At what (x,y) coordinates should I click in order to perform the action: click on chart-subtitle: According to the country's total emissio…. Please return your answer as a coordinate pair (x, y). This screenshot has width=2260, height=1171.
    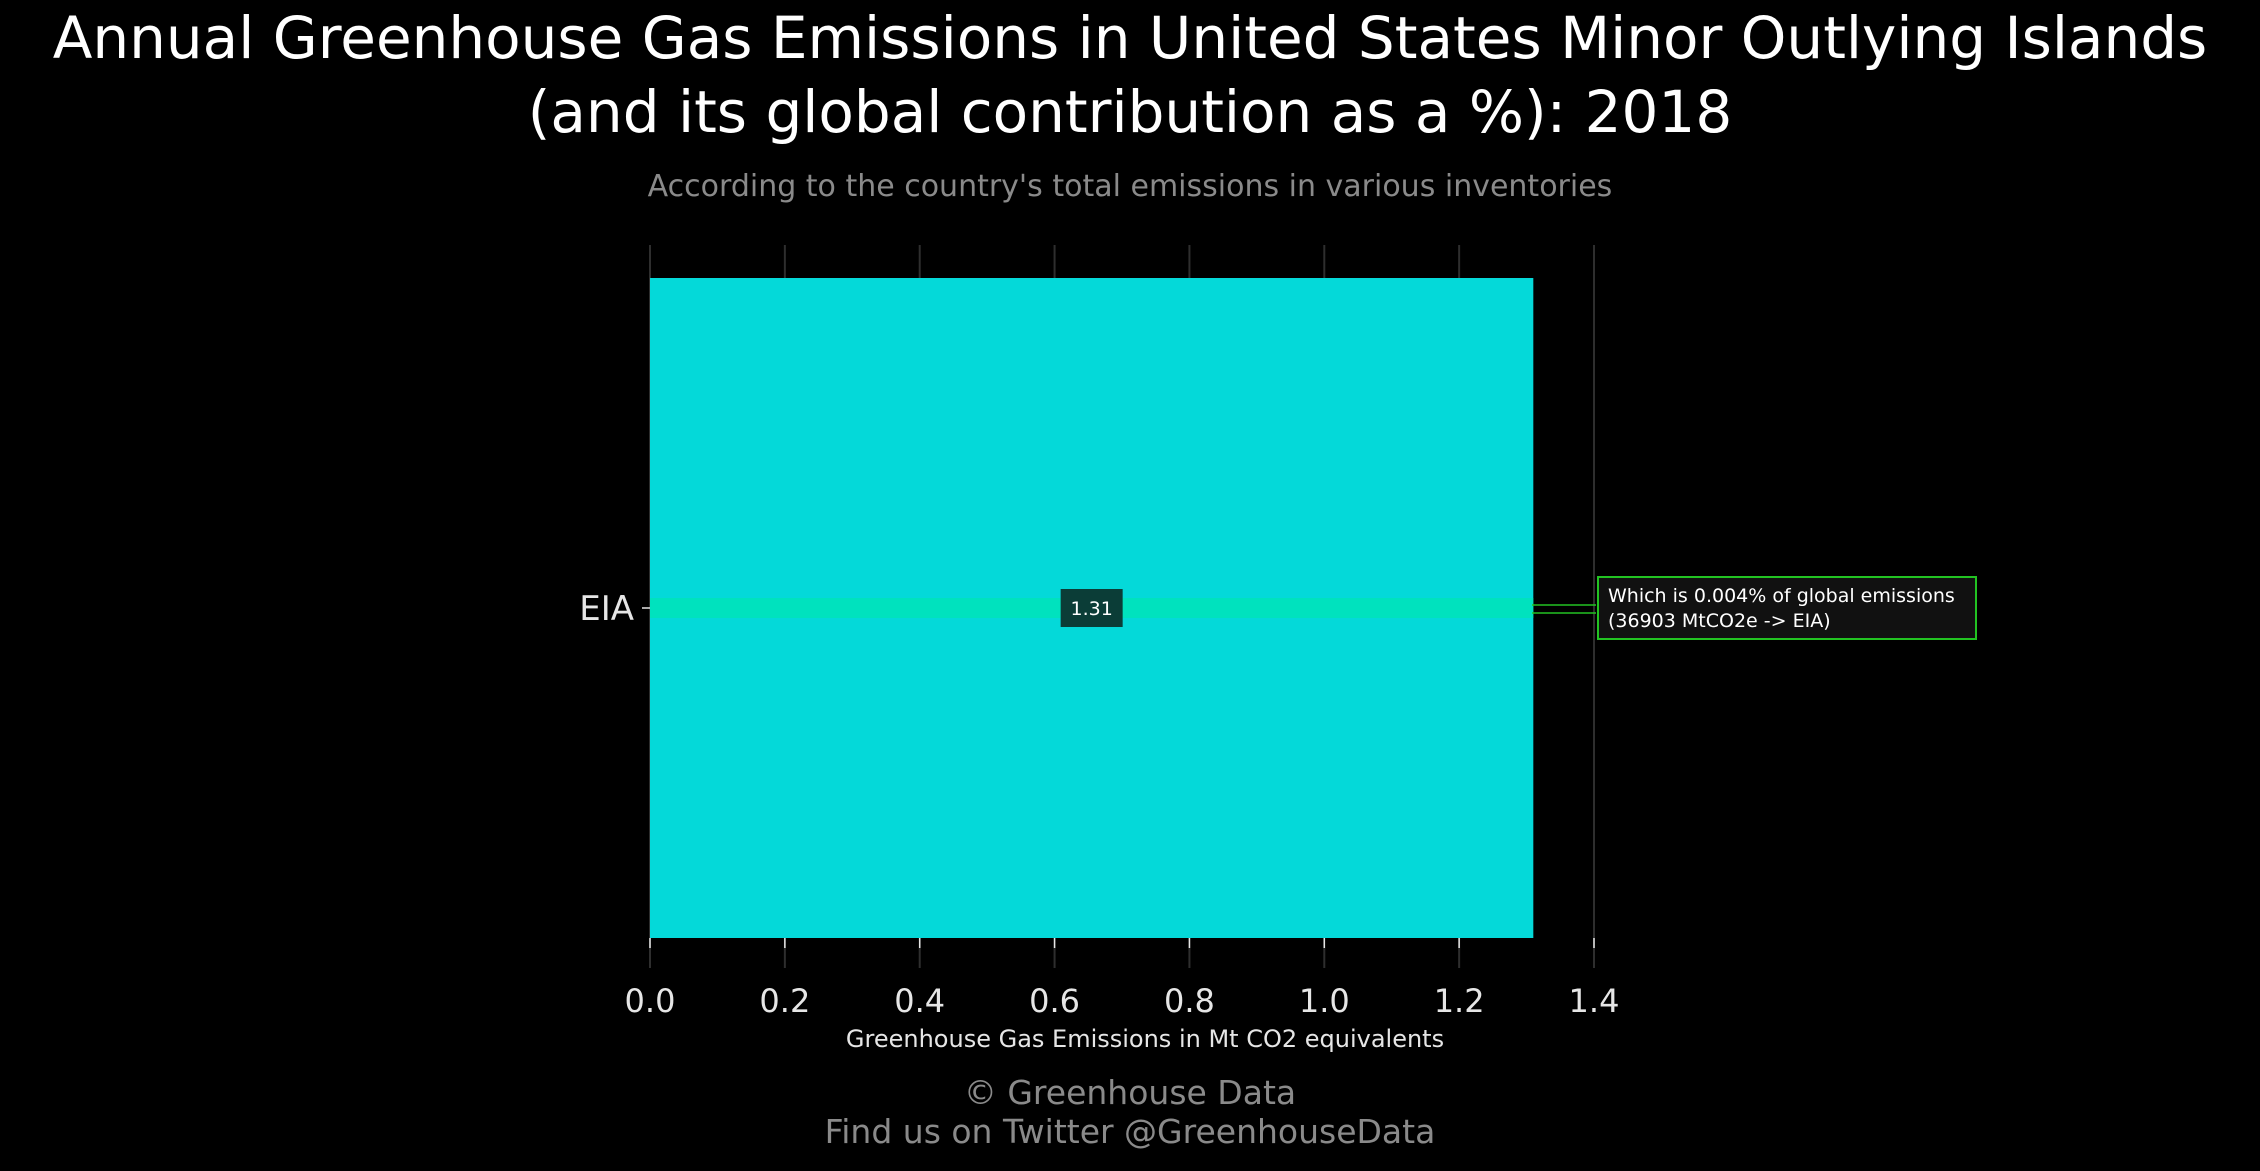
    Looking at the image, I should click on (1130, 186).